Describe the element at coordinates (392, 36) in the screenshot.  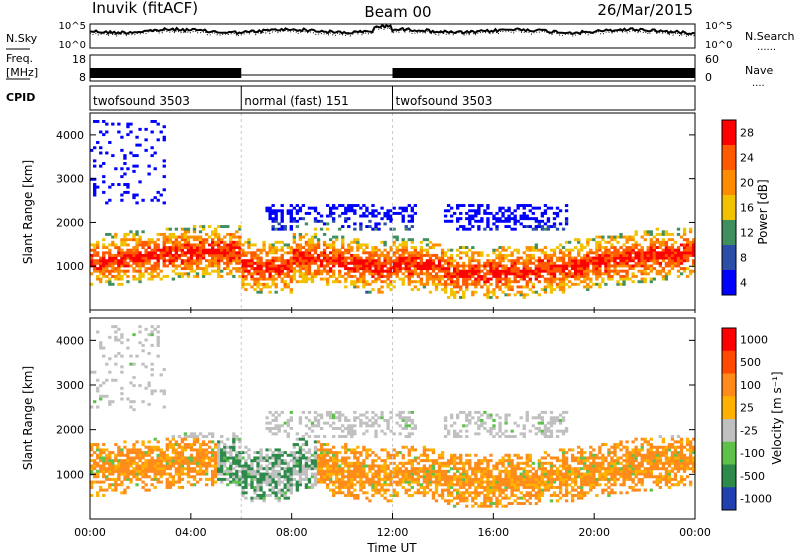
I see `noise-panel-frame` at that location.